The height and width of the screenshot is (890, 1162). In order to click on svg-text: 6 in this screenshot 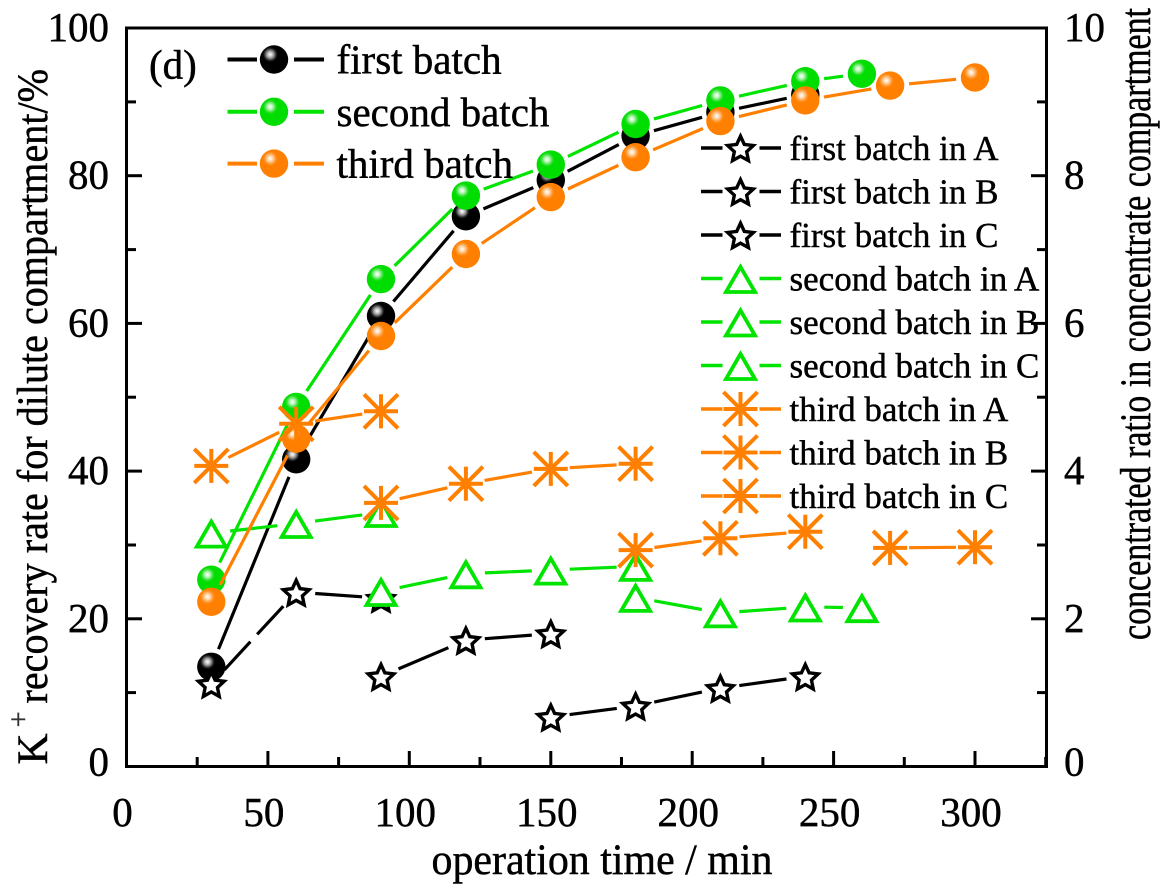, I will do `click(1074, 322)`.